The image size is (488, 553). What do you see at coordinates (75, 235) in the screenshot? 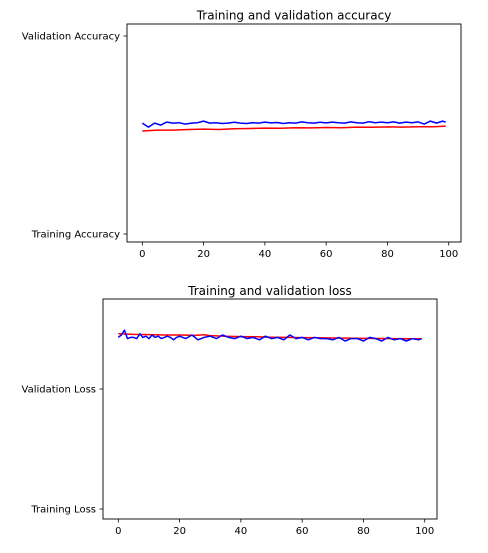
I see `y-tick-label: Training Accuracy` at bounding box center [75, 235].